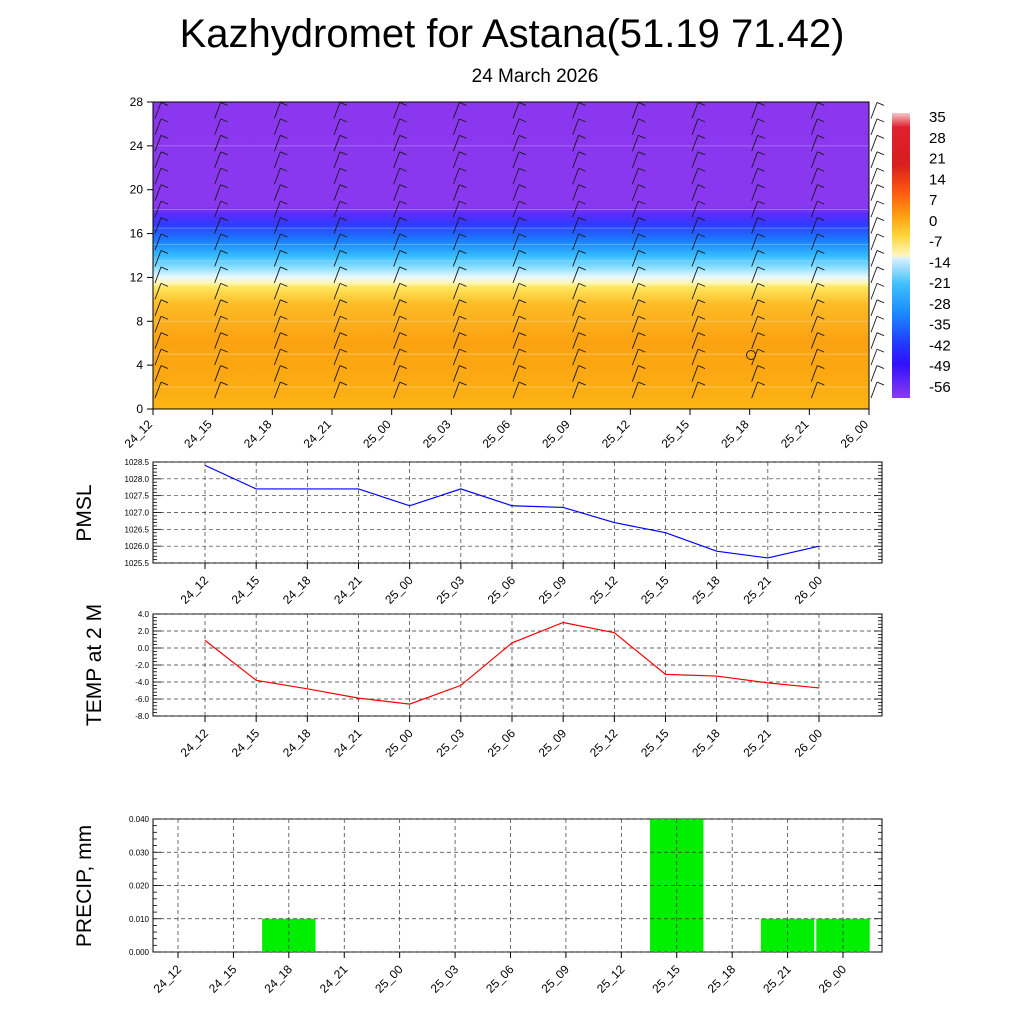 The width and height of the screenshot is (1024, 1024). What do you see at coordinates (144, 648) in the screenshot?
I see `y-tick-label: 0.0` at bounding box center [144, 648].